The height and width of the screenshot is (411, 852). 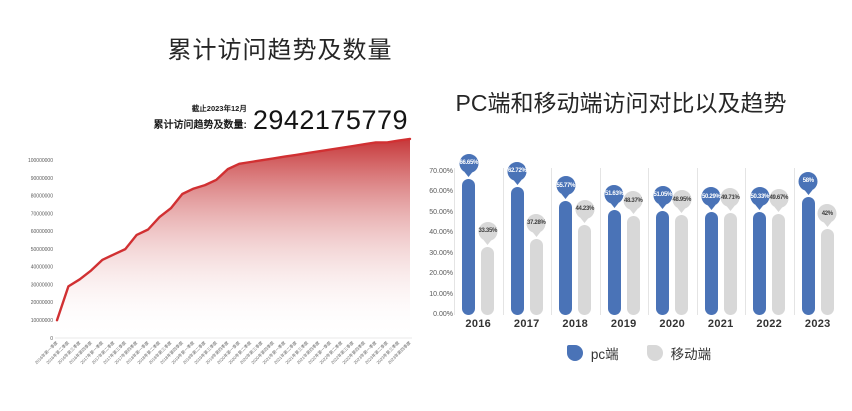 I want to click on value-label: 48.95%, so click(x=681, y=199).